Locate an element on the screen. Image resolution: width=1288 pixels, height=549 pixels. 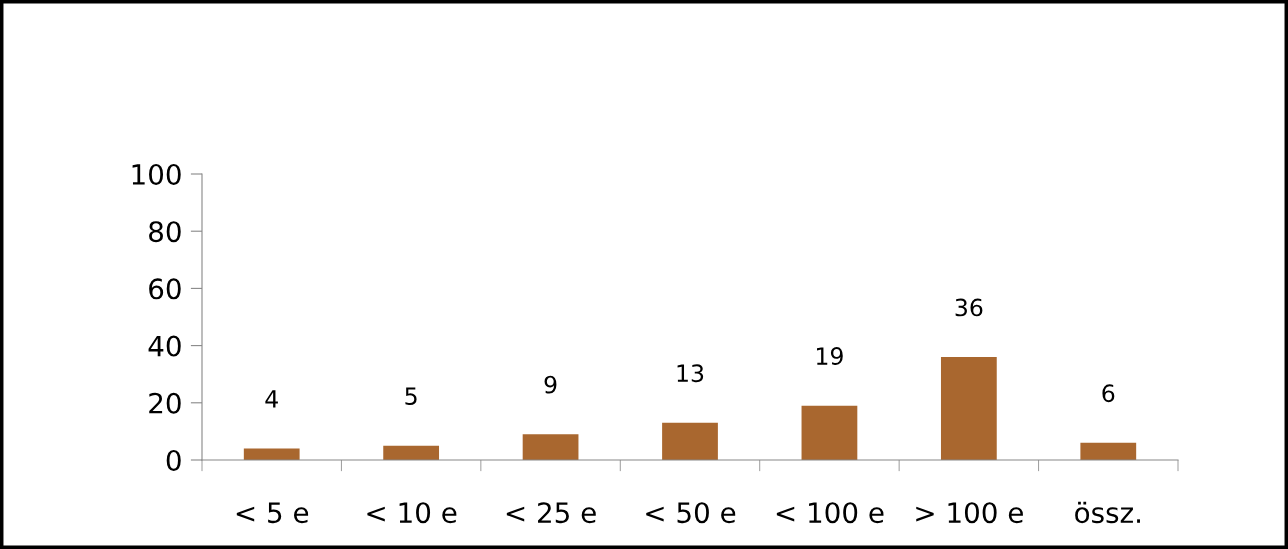
x-tick-label: < 100 e is located at coordinates (830, 513).